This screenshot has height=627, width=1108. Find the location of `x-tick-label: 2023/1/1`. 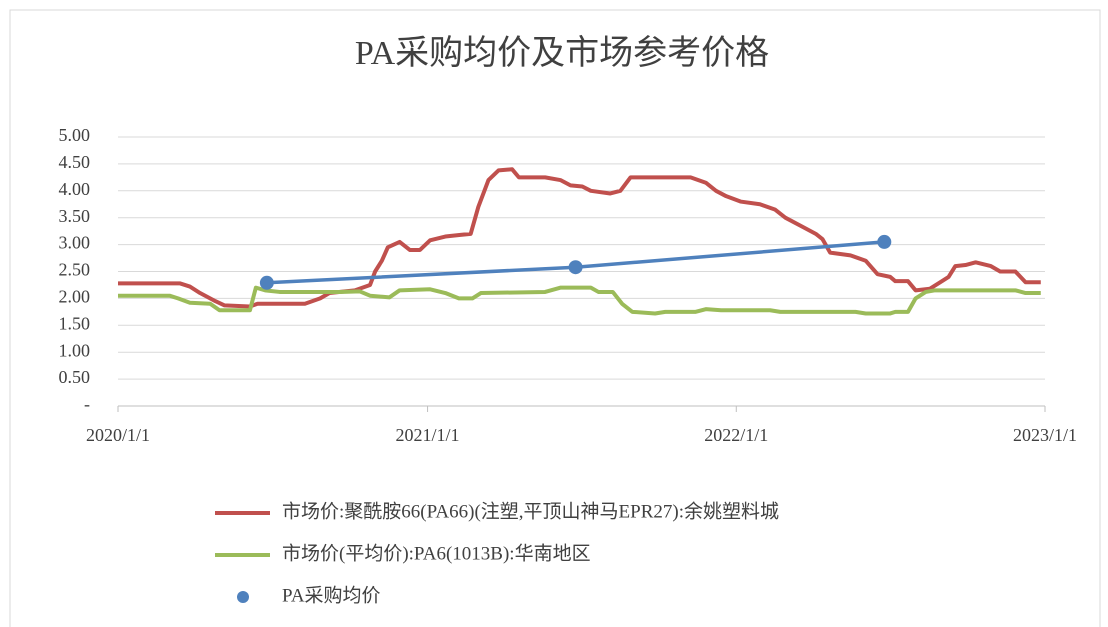

x-tick-label: 2023/1/1 is located at coordinates (1045, 435).